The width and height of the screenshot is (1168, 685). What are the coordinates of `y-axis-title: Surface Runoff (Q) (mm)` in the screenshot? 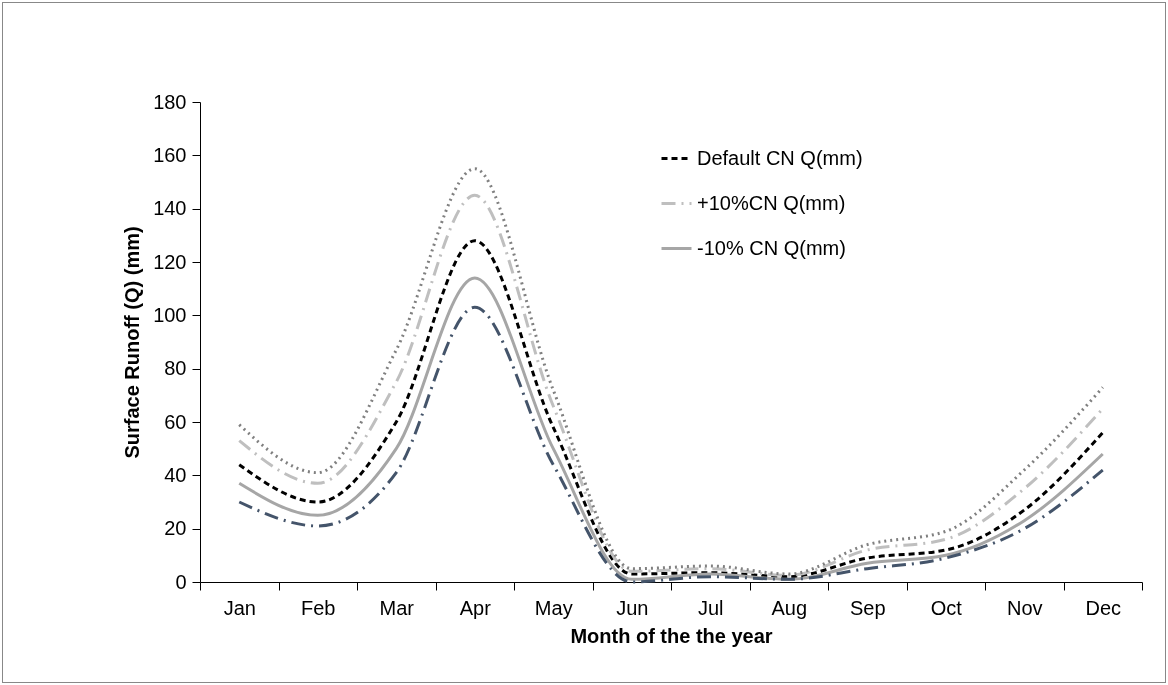 It's located at (132, 342).